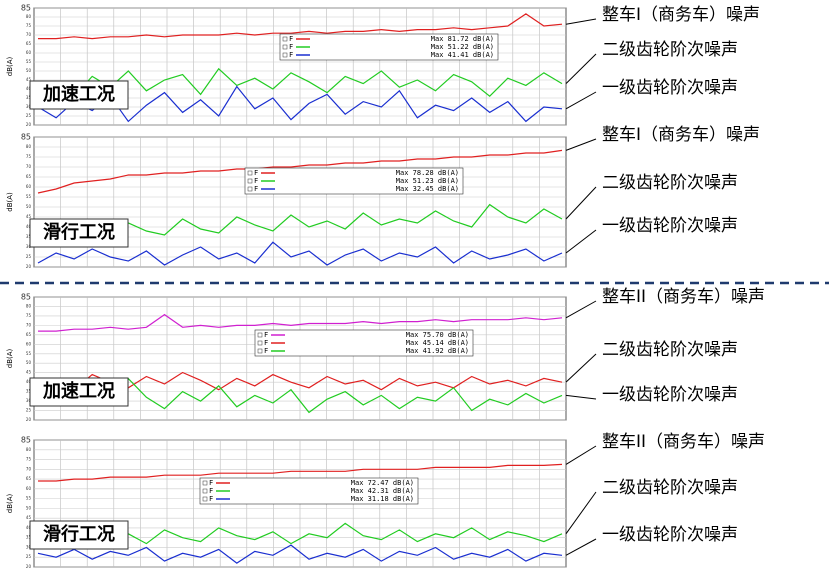  I want to click on annotation: 整车II（商务车）噪声, so click(683, 297).